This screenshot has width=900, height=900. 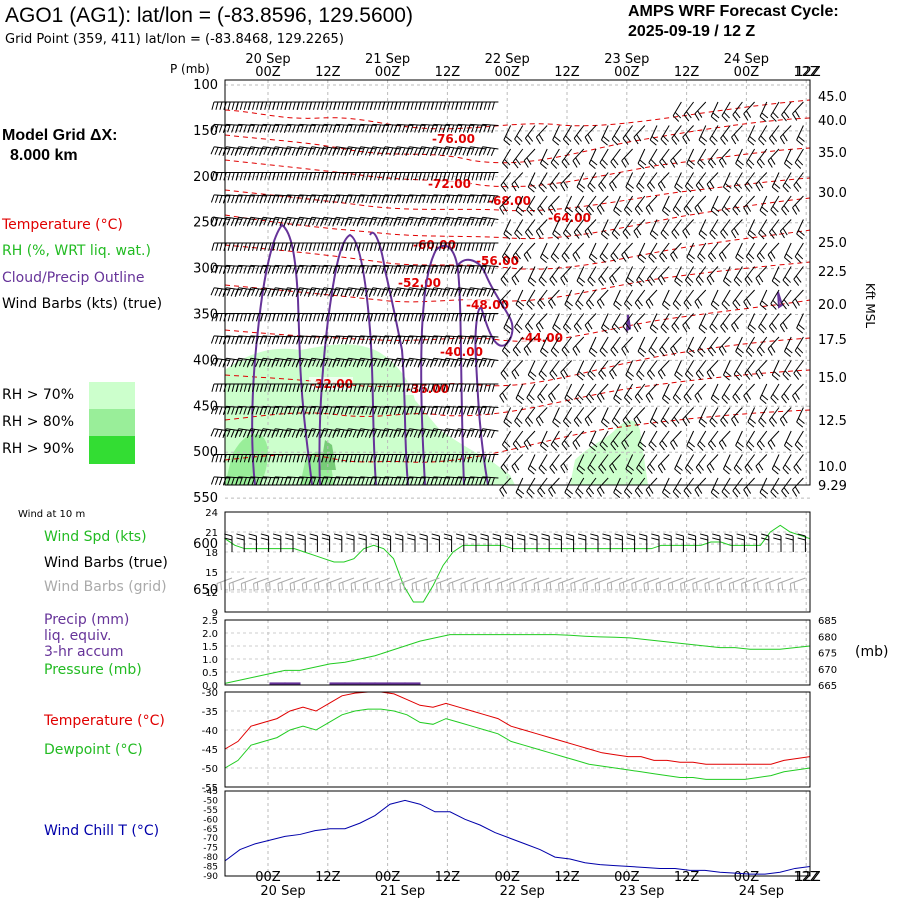 What do you see at coordinates (517, 167) in the screenshot?
I see `temperature-contour` at bounding box center [517, 167].